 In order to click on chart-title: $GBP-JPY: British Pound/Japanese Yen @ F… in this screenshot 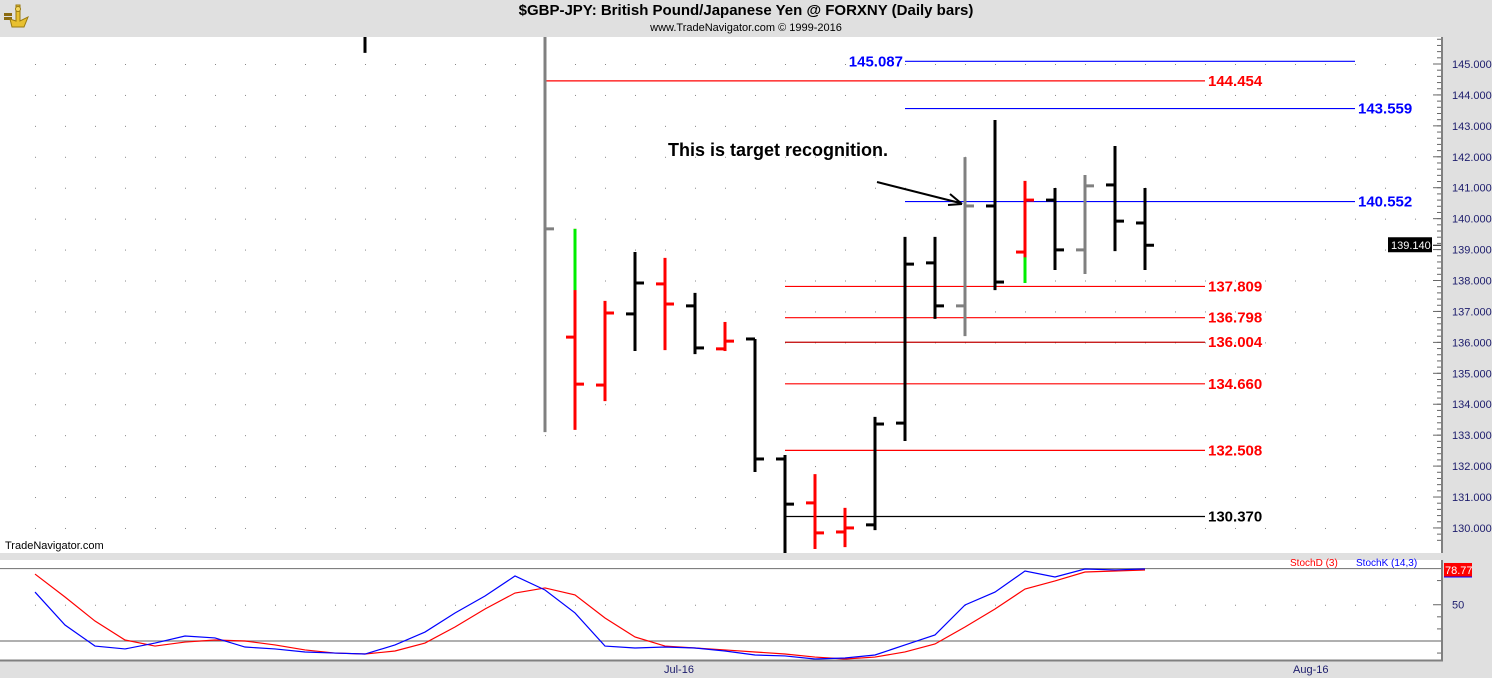, I will do `click(746, 10)`.